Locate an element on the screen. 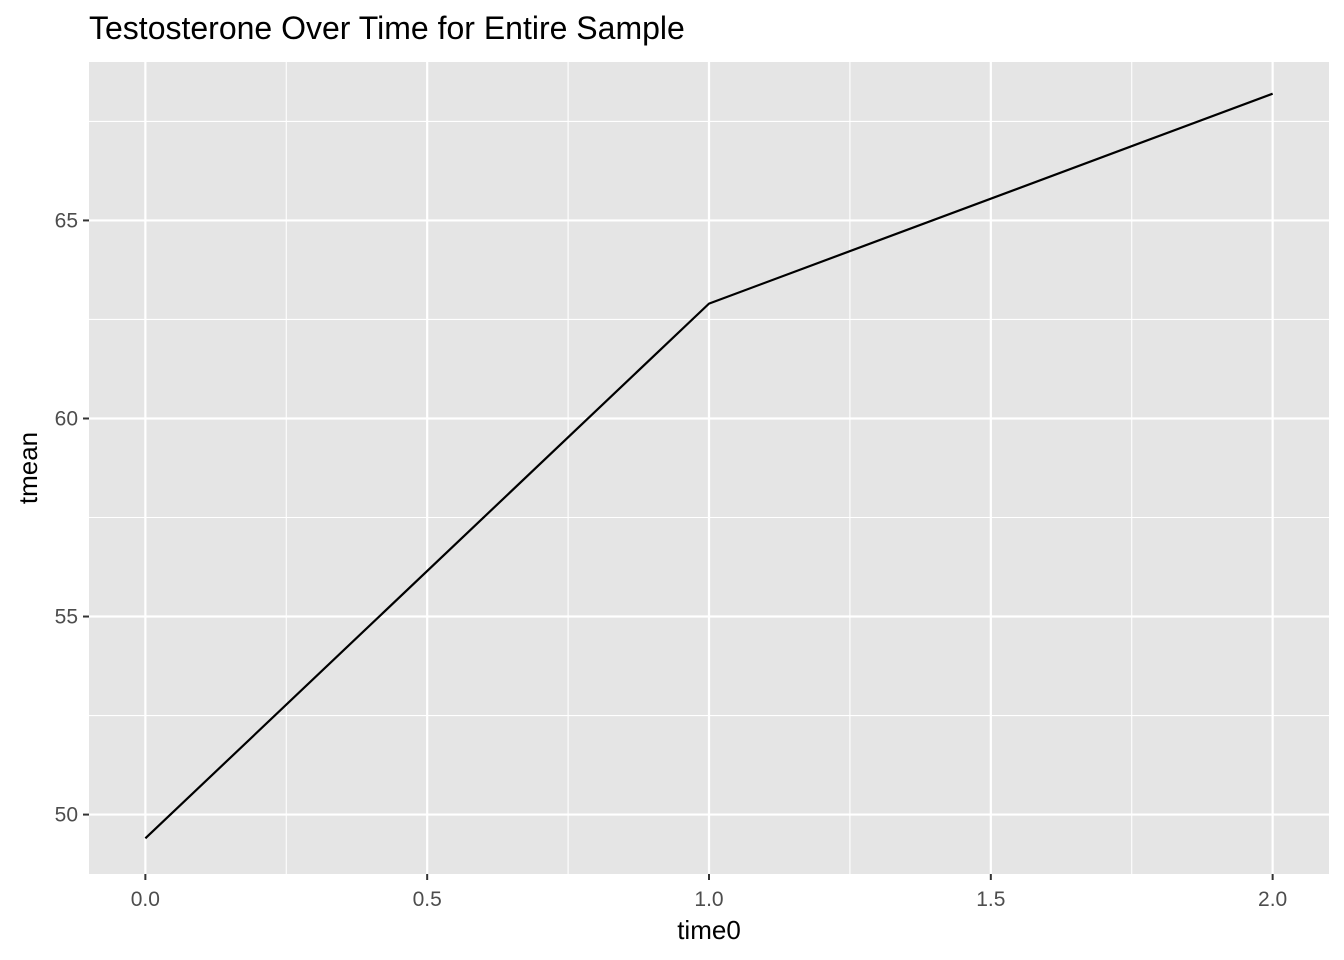  x-tick-label: 1.5 is located at coordinates (990, 899).